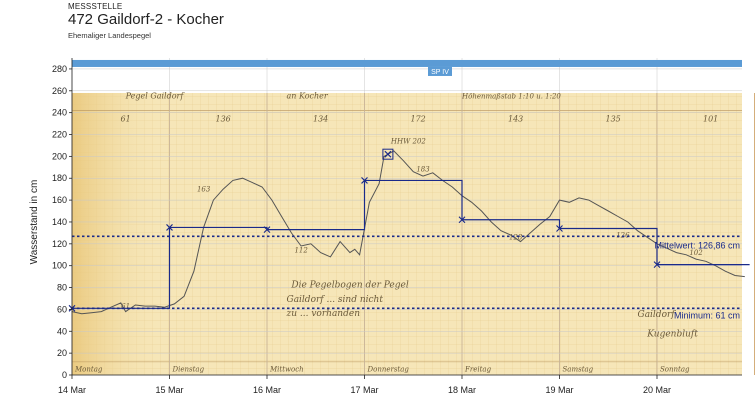 This screenshot has height=408, width=756. I want to click on sp-band-label: SP IV, so click(440, 72).